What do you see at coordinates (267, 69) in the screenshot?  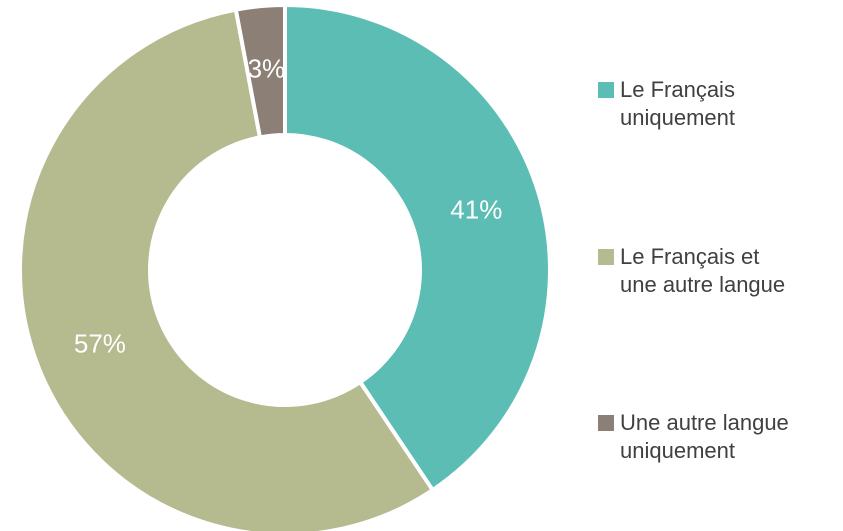 I see `data-label: 3%` at bounding box center [267, 69].